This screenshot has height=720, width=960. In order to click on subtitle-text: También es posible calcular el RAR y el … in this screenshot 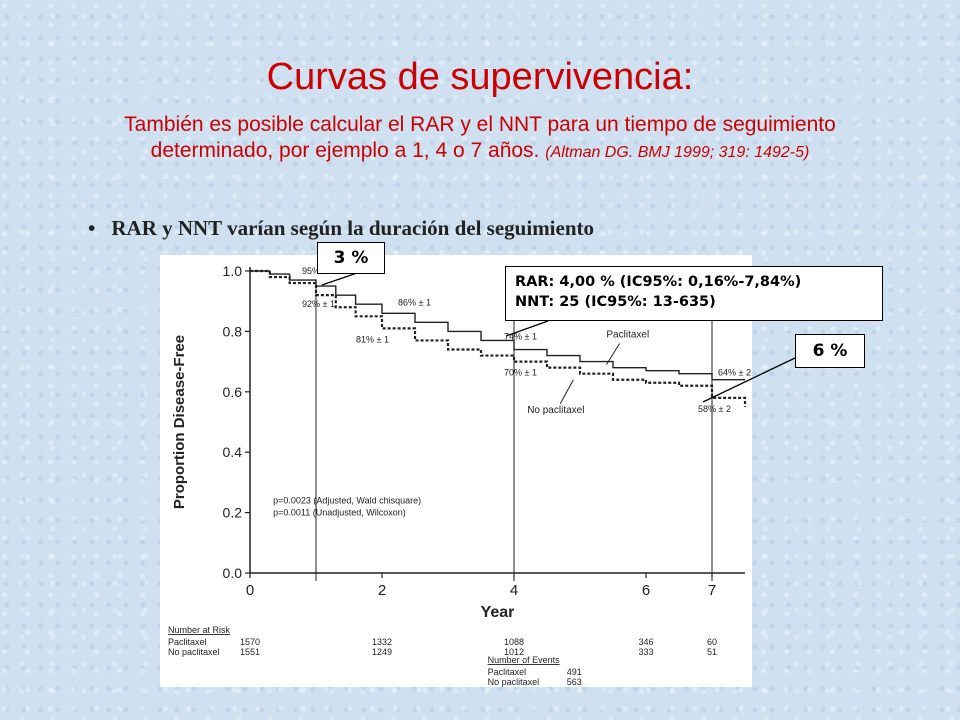, I will do `click(480, 137)`.